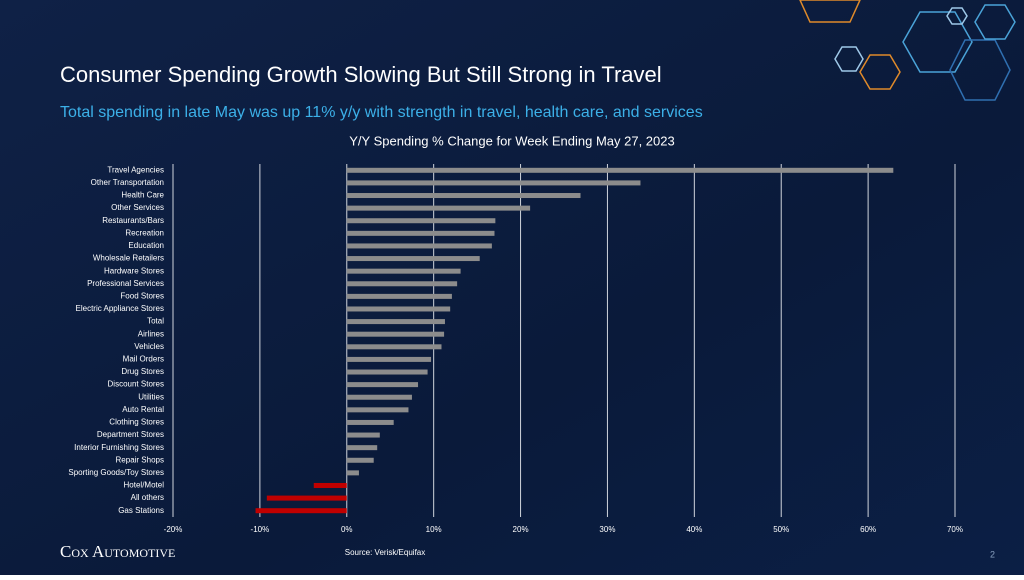 This screenshot has width=1024, height=580. What do you see at coordinates (151, 333) in the screenshot?
I see `y-tick-label: Airlines` at bounding box center [151, 333].